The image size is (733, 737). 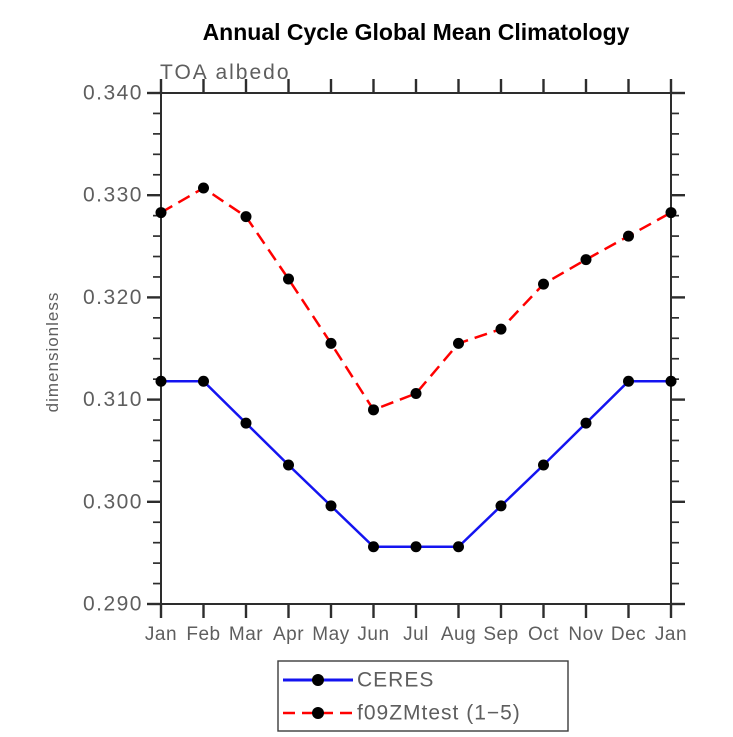 What do you see at coordinates (113, 93) in the screenshot?
I see `y-tick-label: 0.340` at bounding box center [113, 93].